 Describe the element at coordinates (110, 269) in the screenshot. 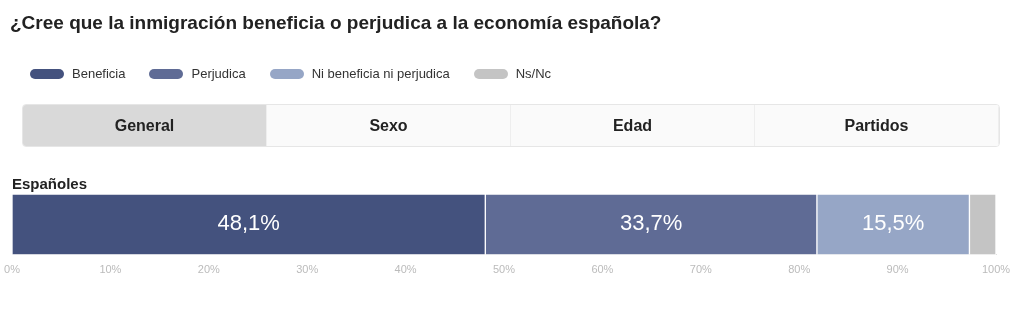

I see `x-tick-label: 10%` at that location.